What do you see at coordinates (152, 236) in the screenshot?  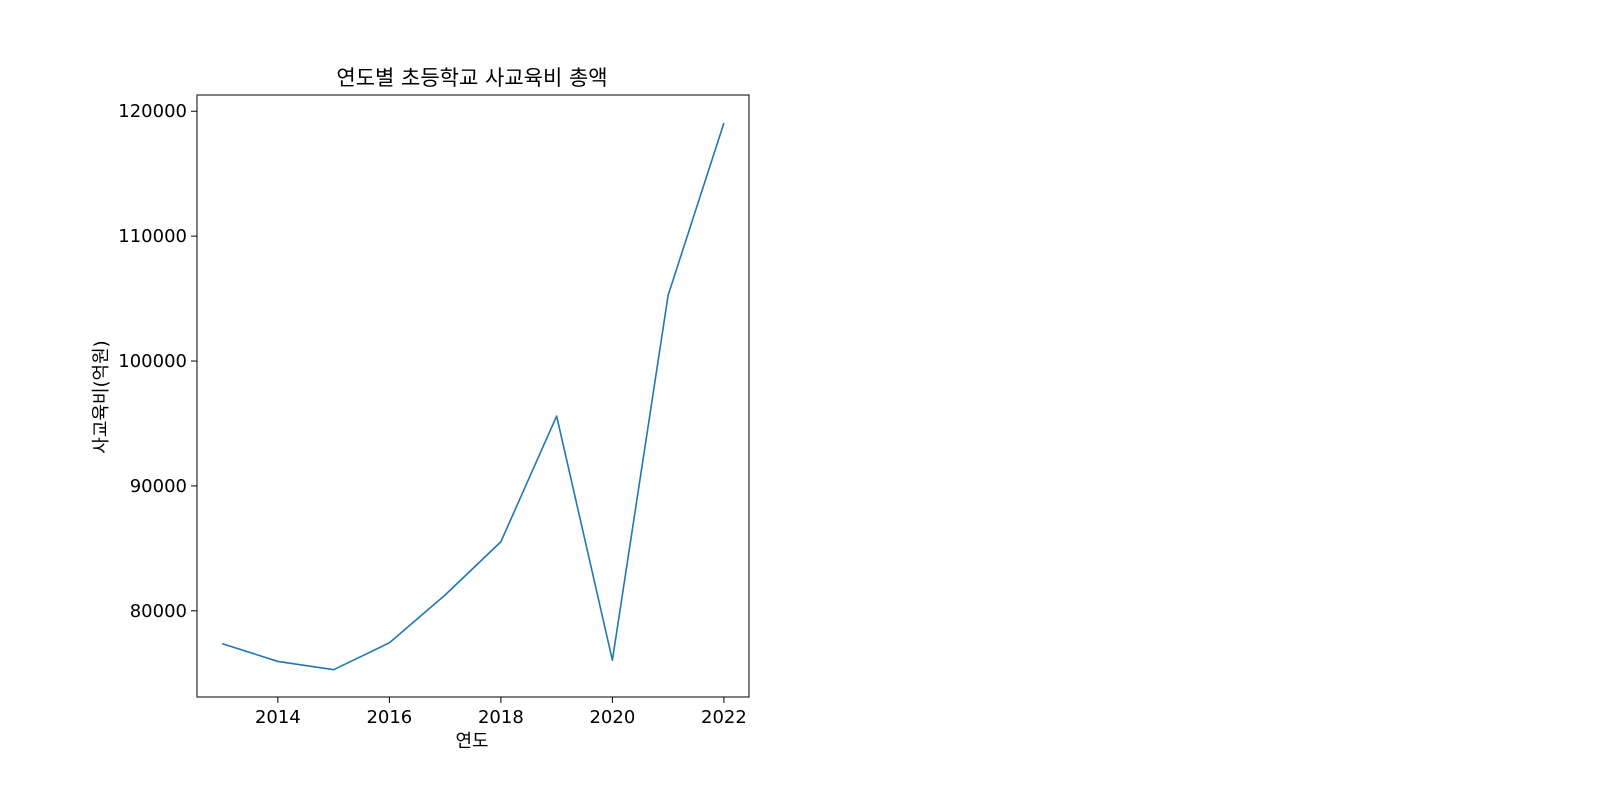 I see `y-tick-label: 110000` at bounding box center [152, 236].